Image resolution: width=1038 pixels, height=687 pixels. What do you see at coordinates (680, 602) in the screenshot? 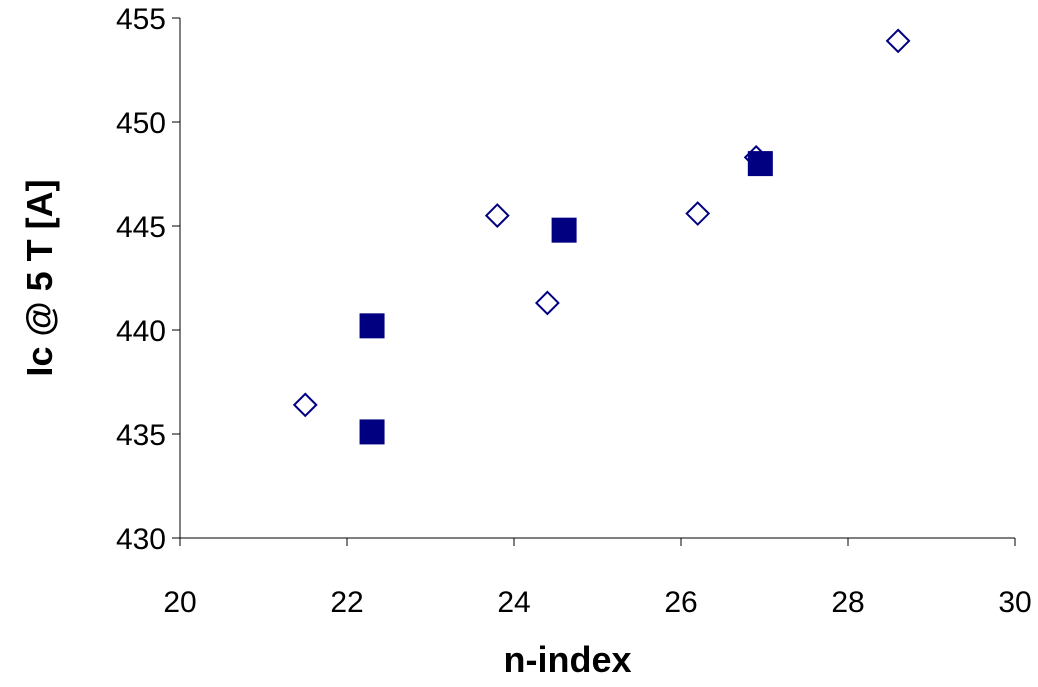
I see `x-tick-label: 26` at bounding box center [680, 602].